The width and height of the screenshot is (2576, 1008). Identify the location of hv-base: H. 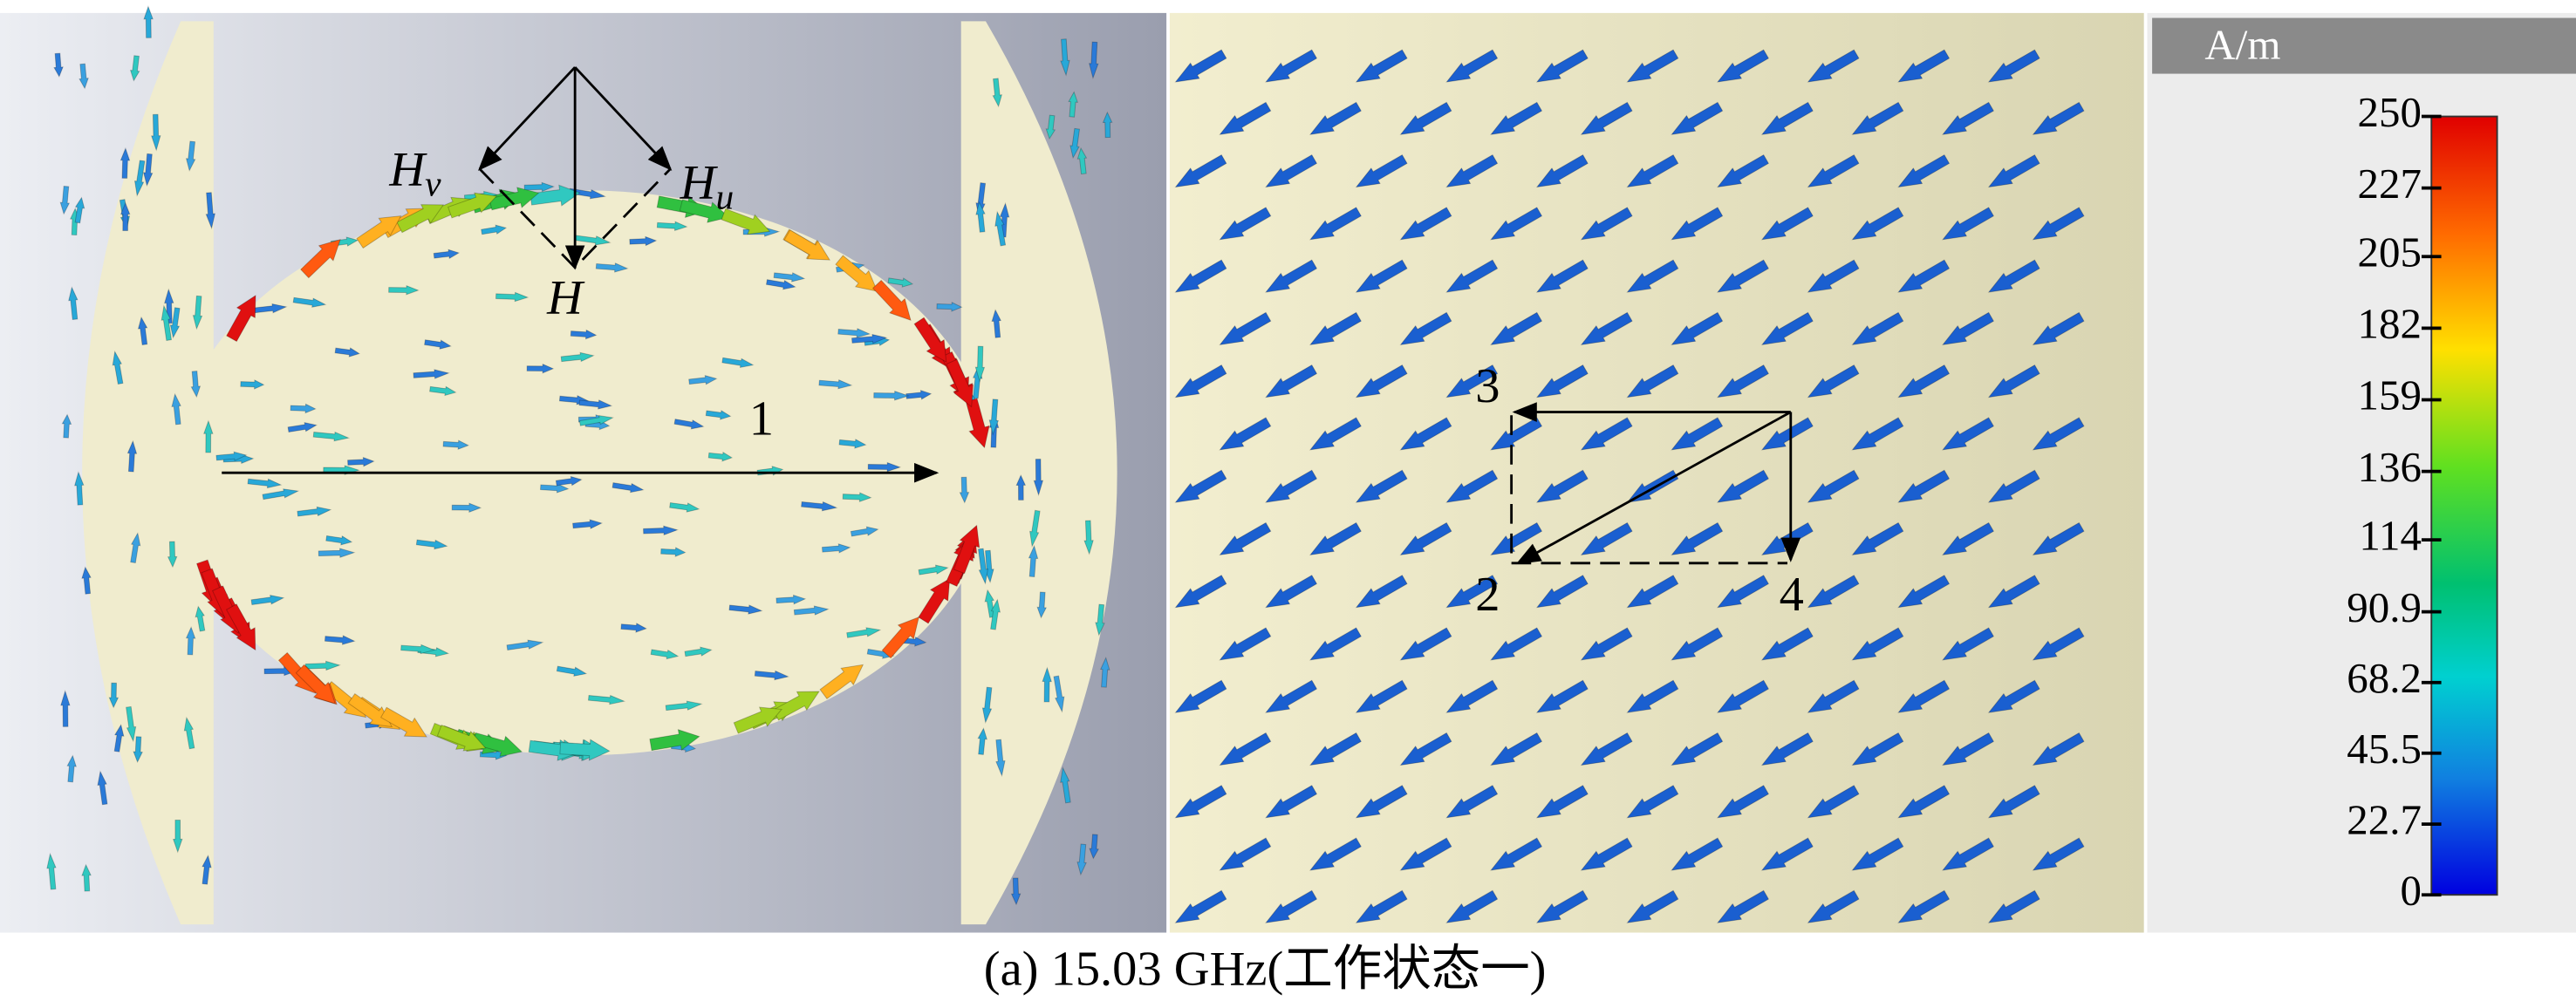
(407, 169).